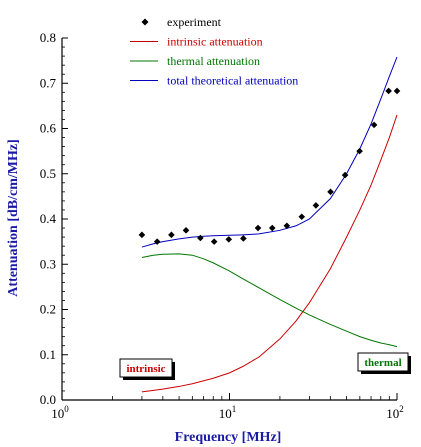 The image size is (421, 447). I want to click on y-tick-label: 0.5, so click(48, 173).